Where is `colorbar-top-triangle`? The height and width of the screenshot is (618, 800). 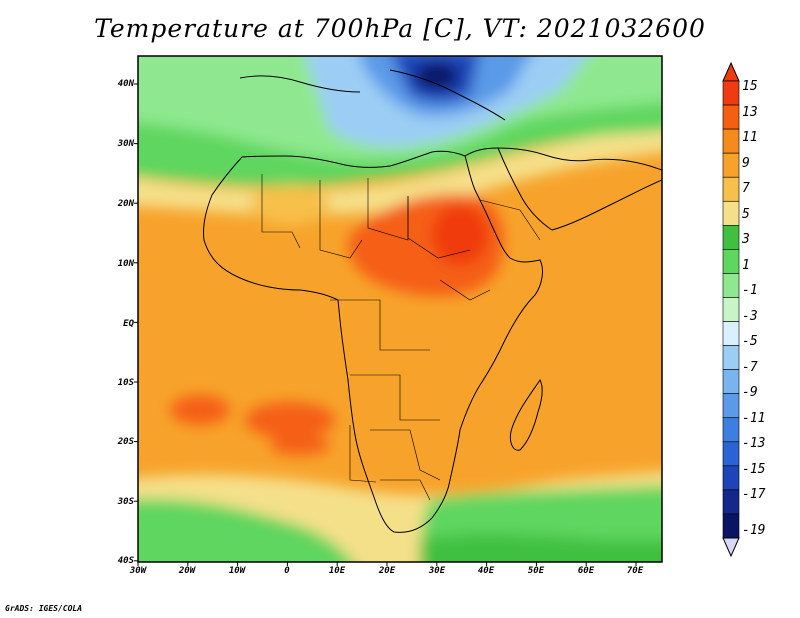 colorbar-top-triangle is located at coordinates (731, 71).